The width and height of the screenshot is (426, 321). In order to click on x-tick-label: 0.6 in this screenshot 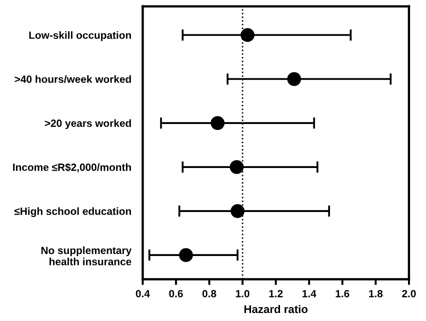, I will do `click(176, 294)`.